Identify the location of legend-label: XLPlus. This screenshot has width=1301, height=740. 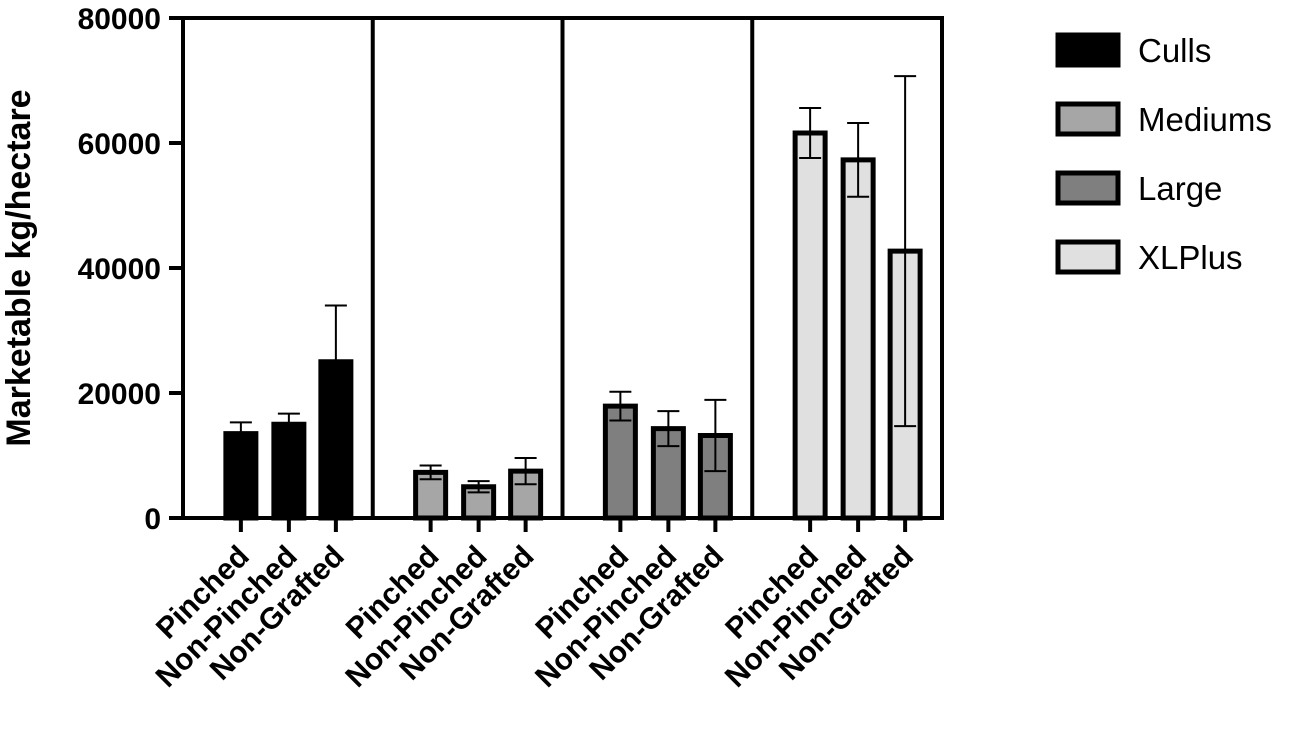
(1190, 257).